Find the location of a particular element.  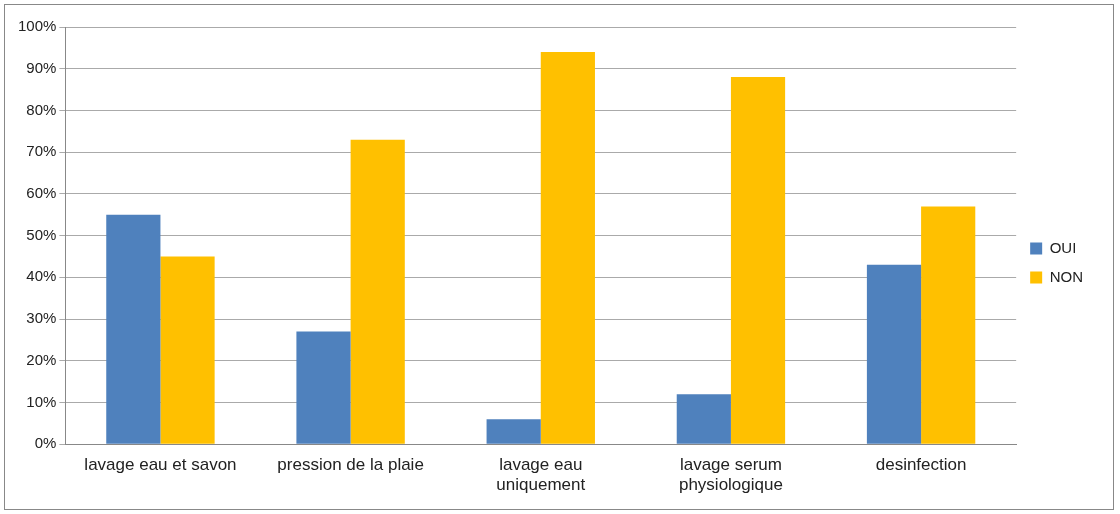

x-tick-label: lavage eau et savon is located at coordinates (160, 465).